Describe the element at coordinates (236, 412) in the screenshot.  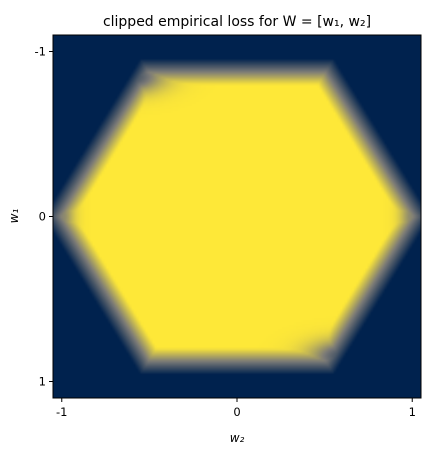
I see `x-tick-label-1: 0` at that location.